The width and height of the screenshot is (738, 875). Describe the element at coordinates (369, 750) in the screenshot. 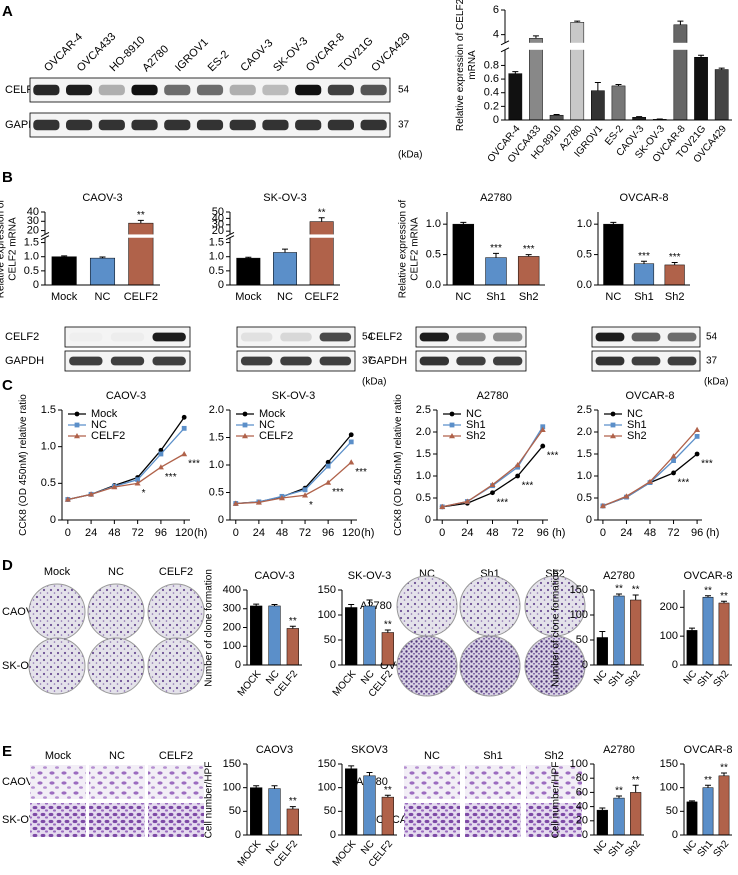

I see `chart-title: SKOV3` at that location.